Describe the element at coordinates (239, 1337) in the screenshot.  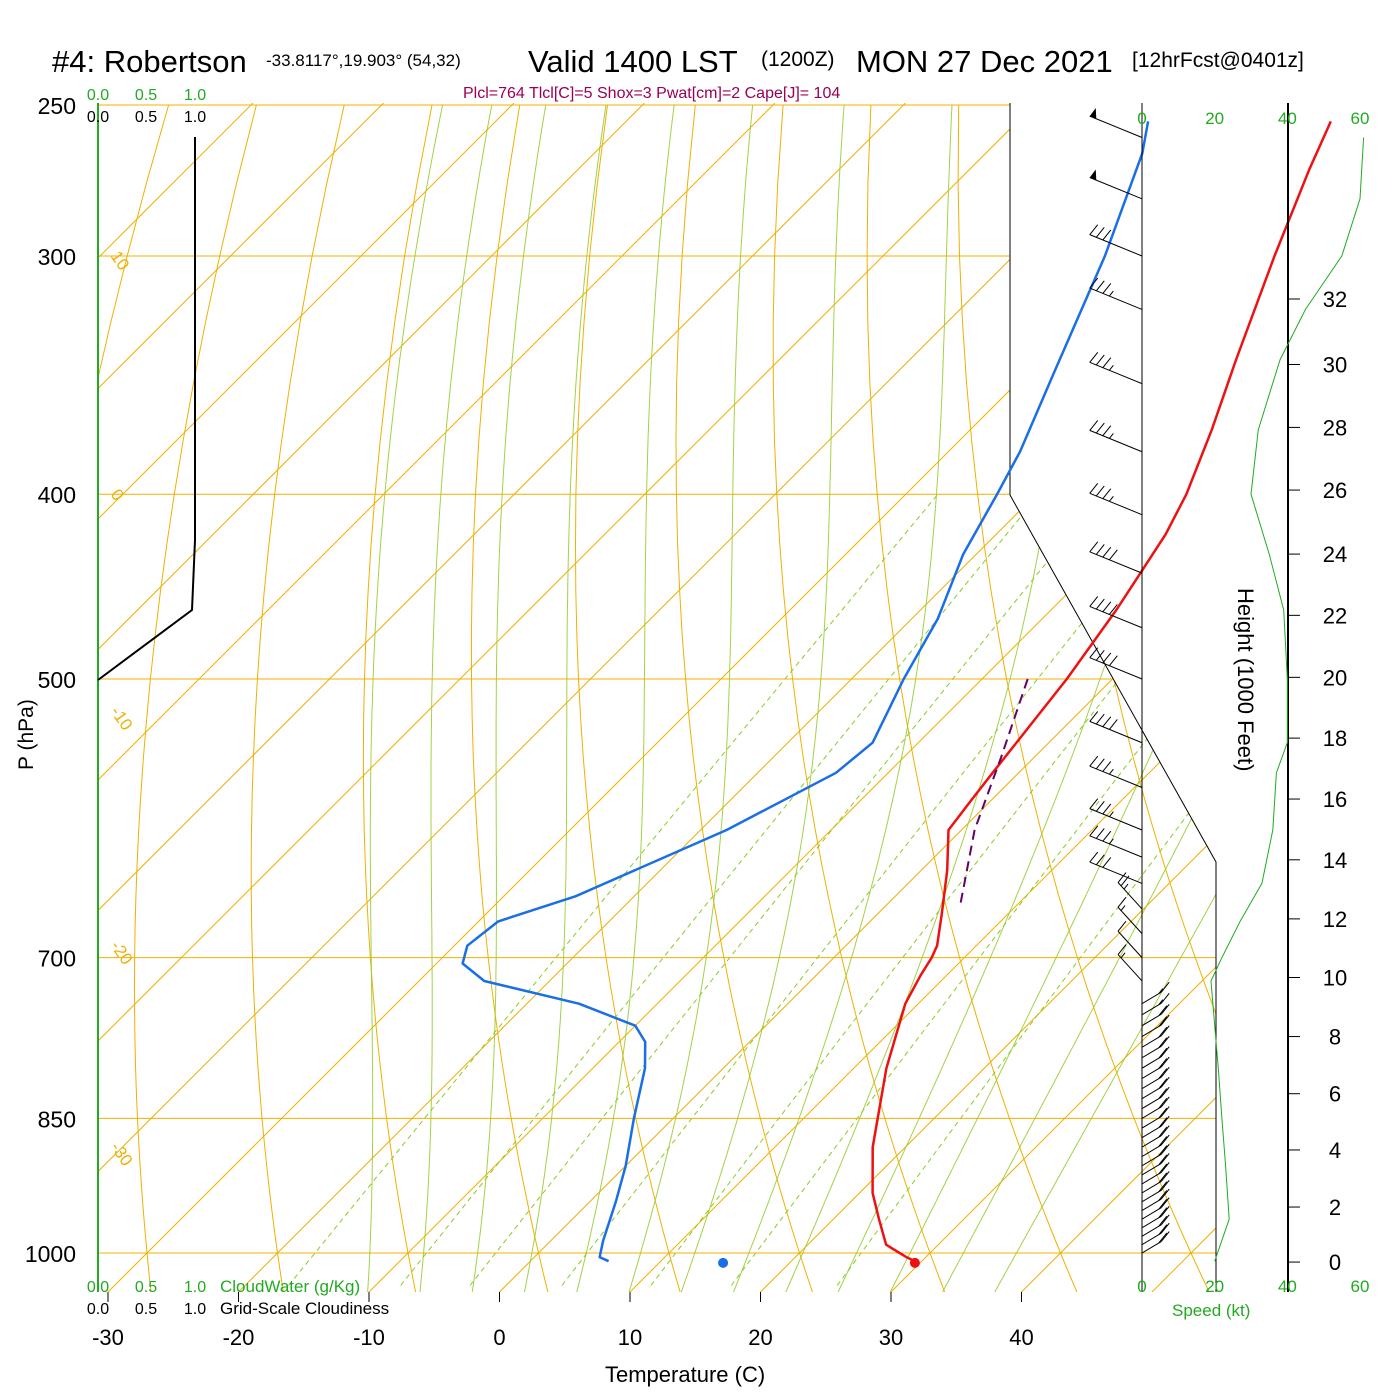
I see `x-tick-label: -20` at that location.